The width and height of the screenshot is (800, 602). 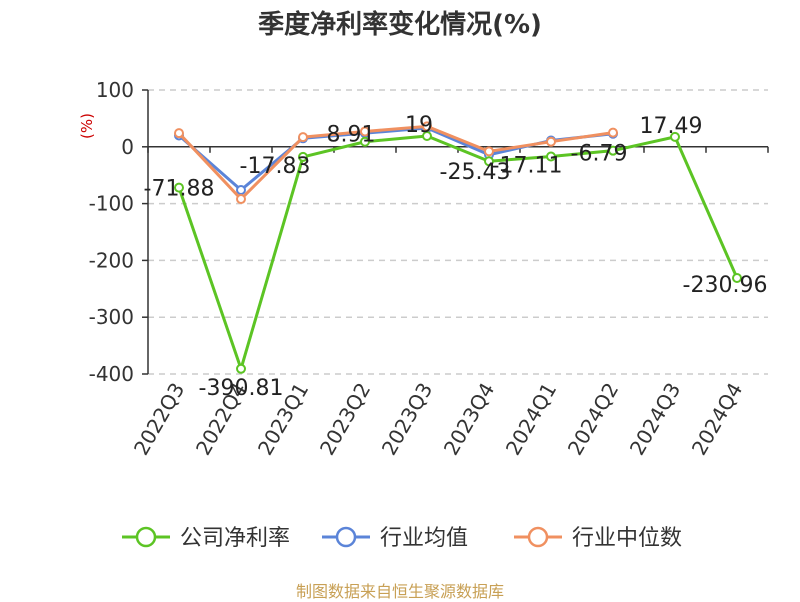 I want to click on data-label: -25.43, so click(x=475, y=172).